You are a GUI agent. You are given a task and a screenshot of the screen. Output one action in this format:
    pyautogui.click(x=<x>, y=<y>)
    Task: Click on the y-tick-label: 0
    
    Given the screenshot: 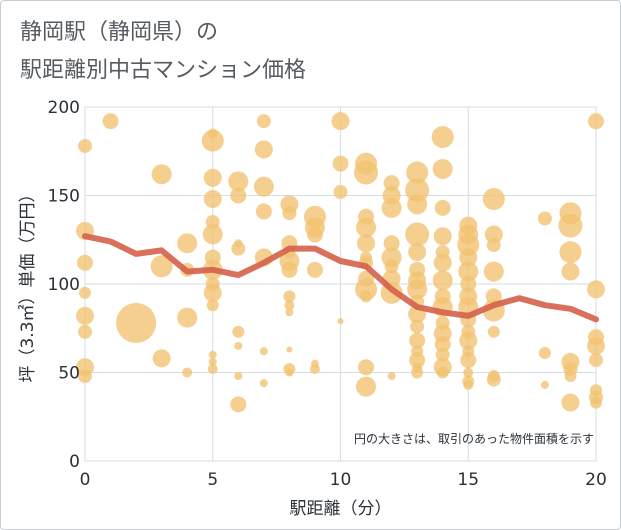 What is the action you would take?
    pyautogui.click(x=74, y=462)
    